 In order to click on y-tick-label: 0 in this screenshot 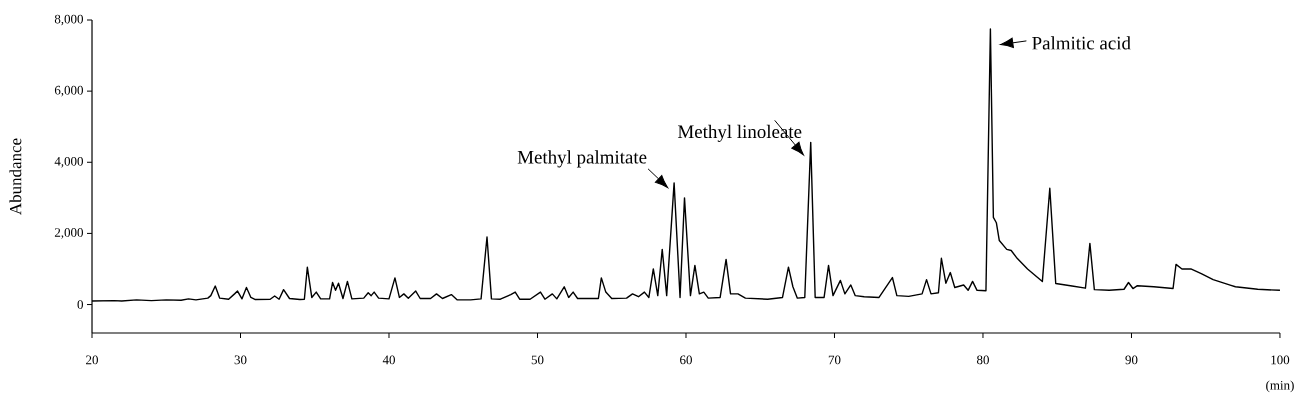, I will do `click(80, 304)`.